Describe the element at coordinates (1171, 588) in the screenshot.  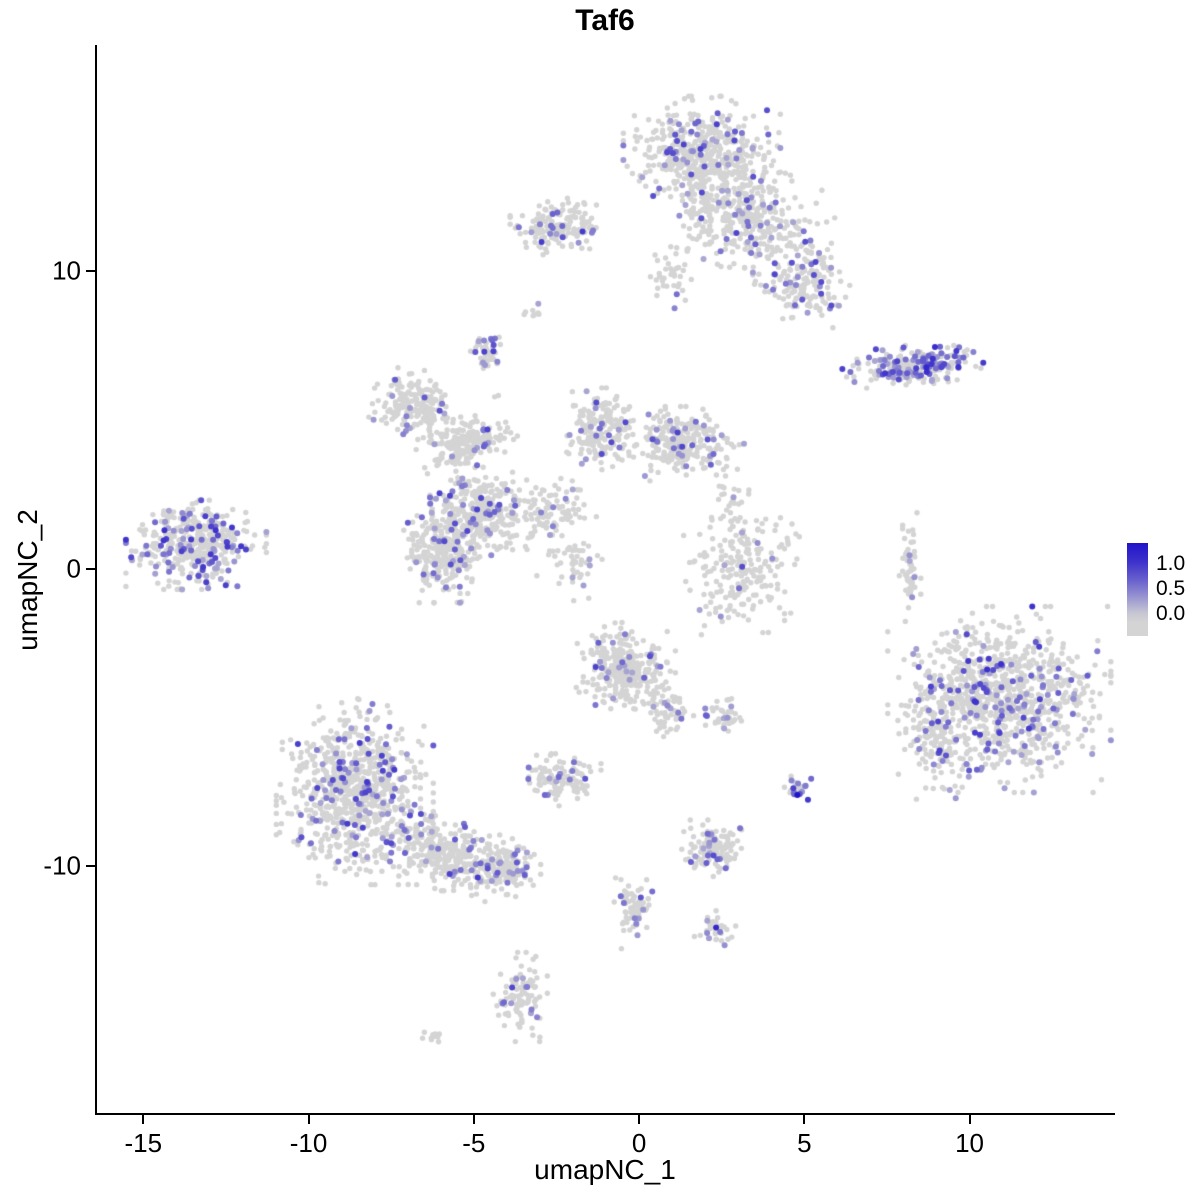
I see `legend-label-mid: 0.5` at that location.